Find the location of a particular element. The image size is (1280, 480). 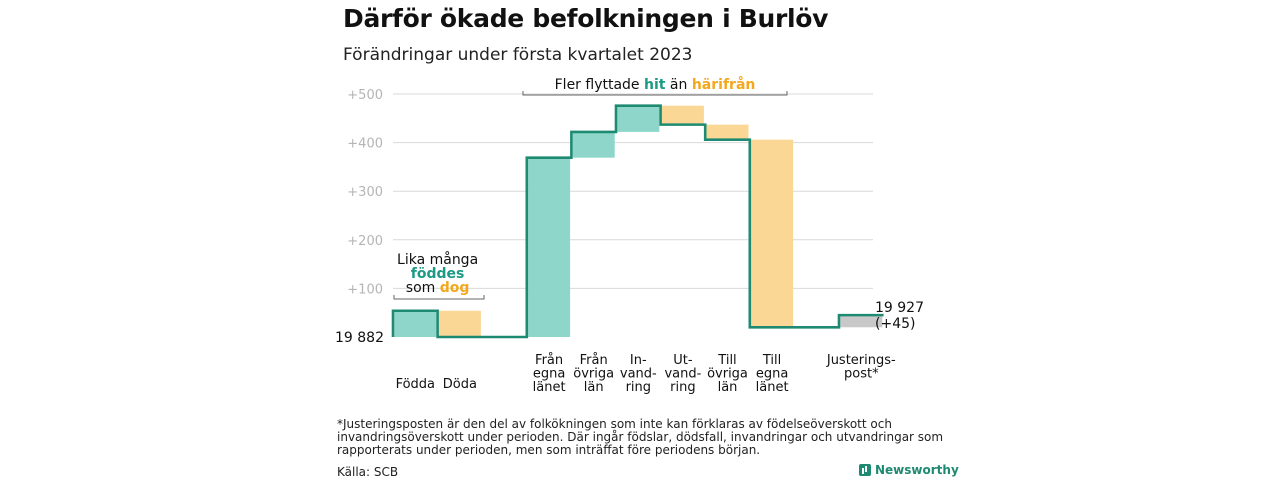

x-category-label: Ut- is located at coordinates (683, 360).